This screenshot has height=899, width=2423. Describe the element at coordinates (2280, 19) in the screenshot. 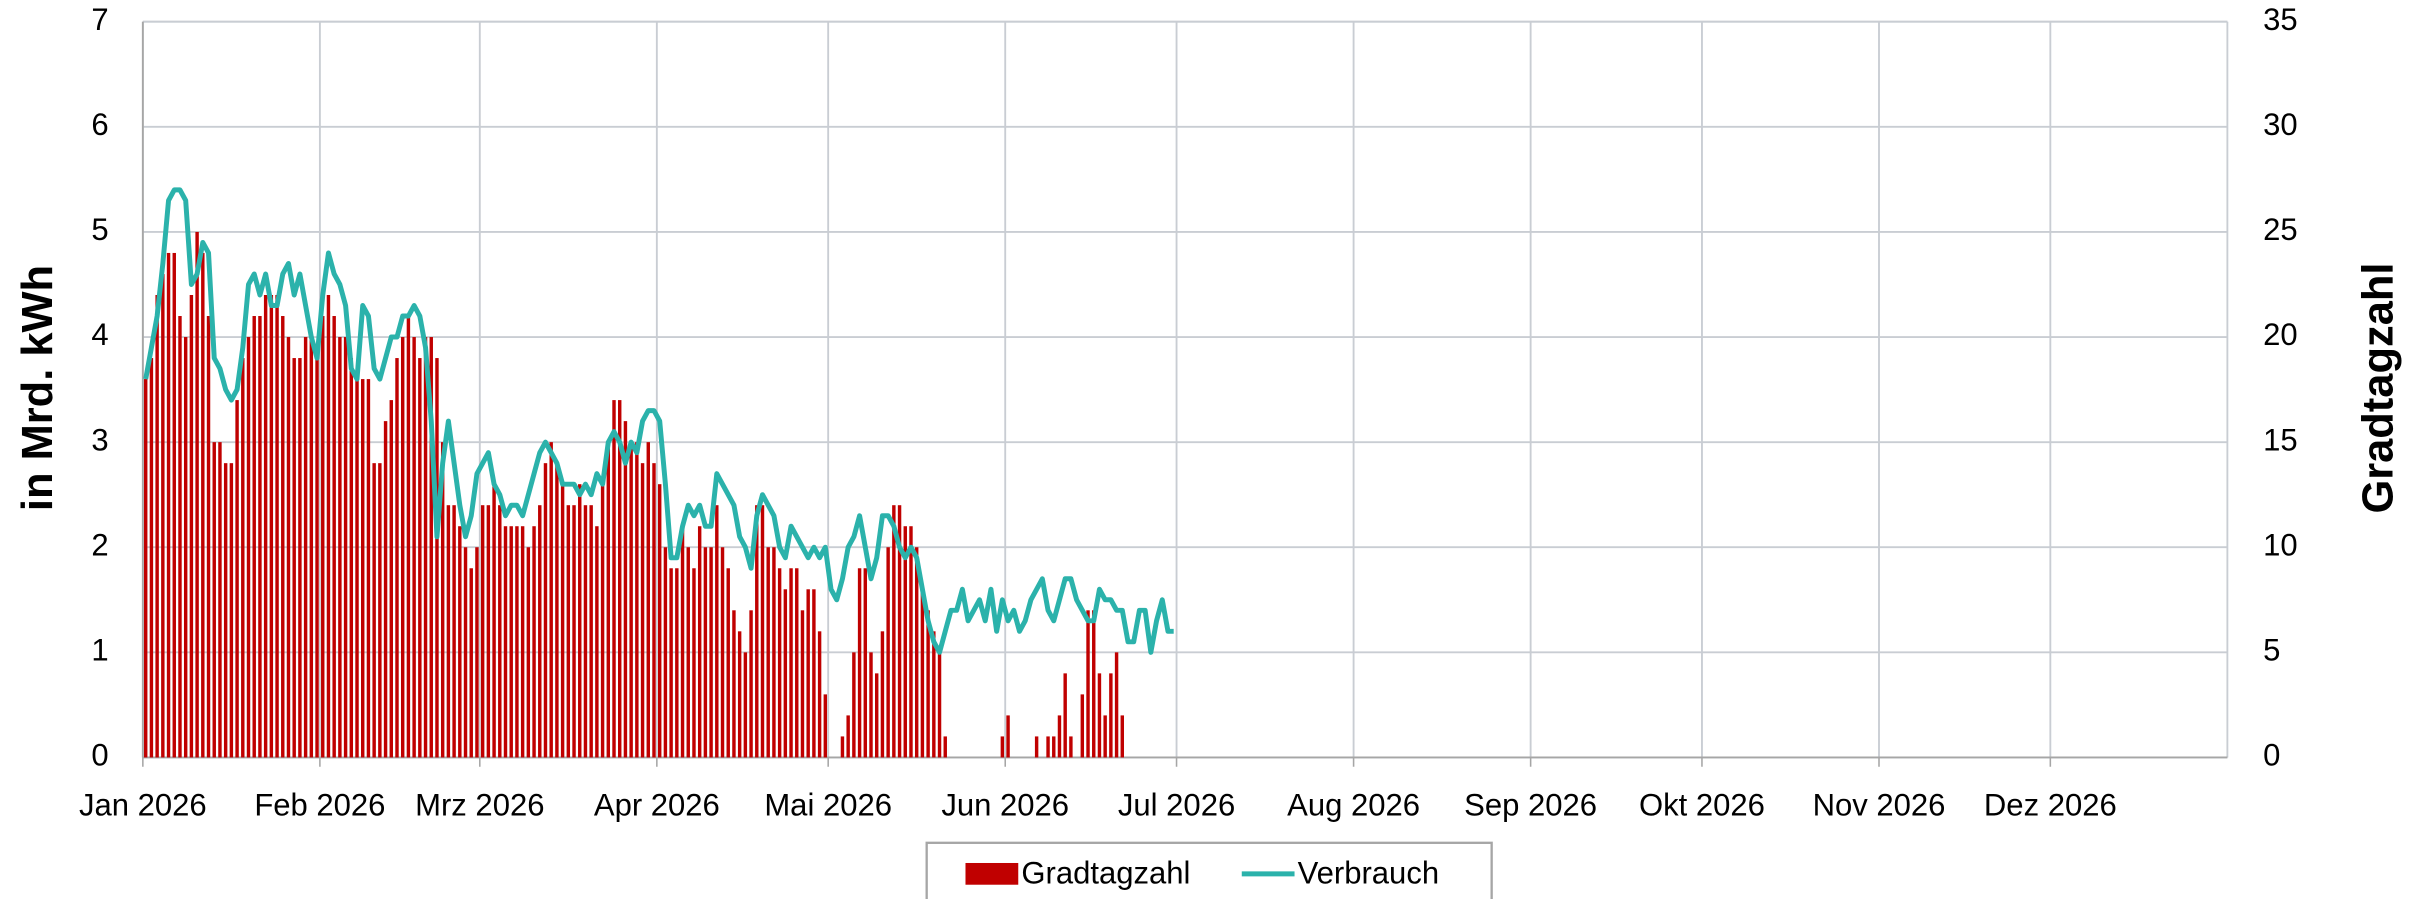

I see `y2-tick-label: 35` at that location.